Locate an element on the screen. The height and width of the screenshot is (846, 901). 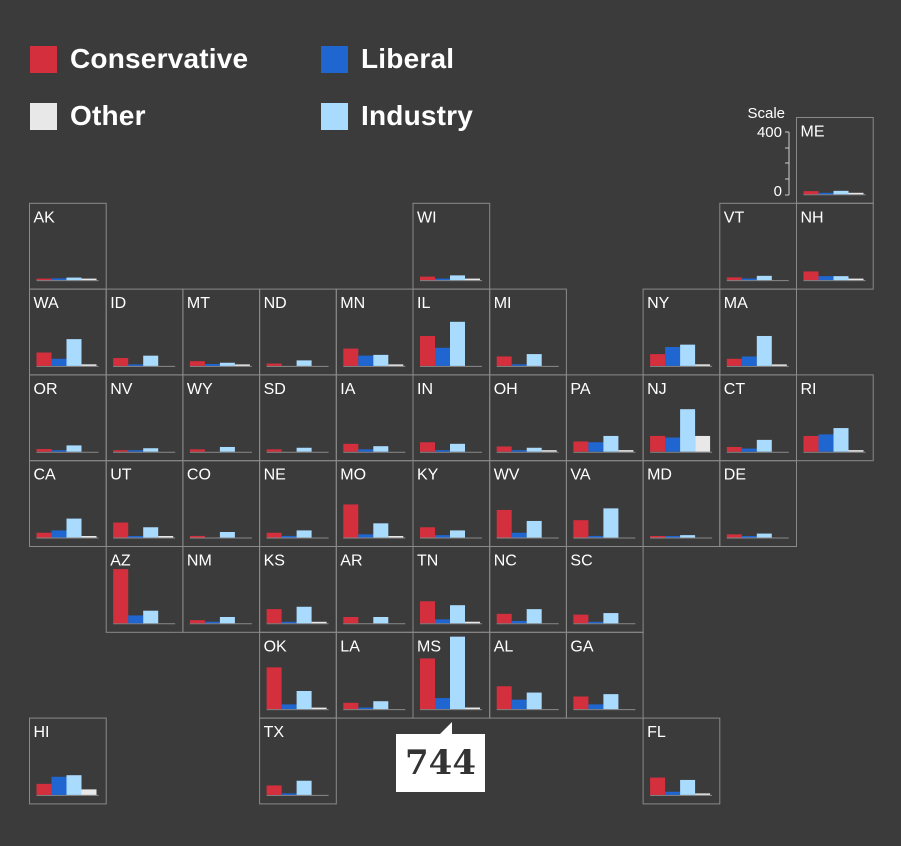
state-tile-va: VA is located at coordinates (604, 504).